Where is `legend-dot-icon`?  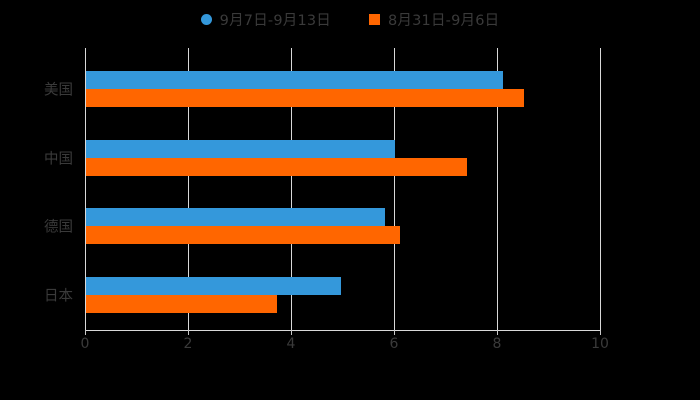 legend-dot-icon is located at coordinates (206, 19).